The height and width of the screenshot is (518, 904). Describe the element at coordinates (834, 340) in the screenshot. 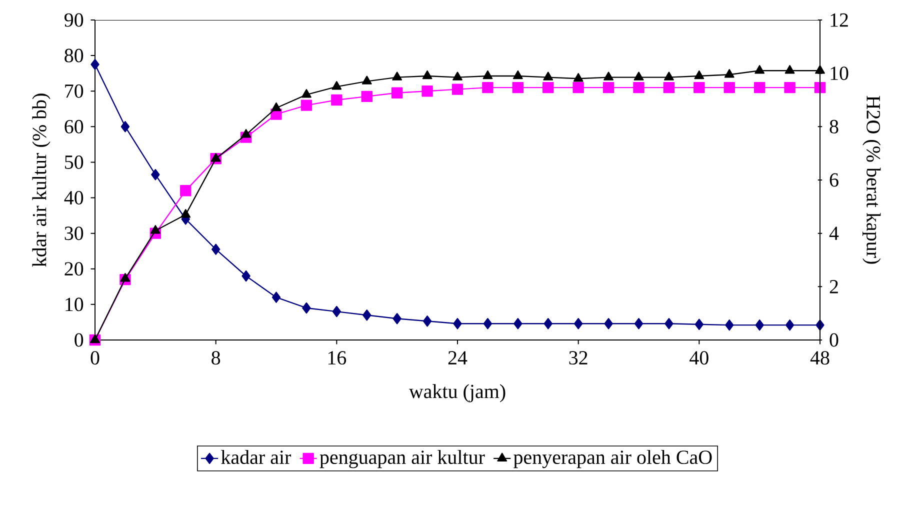

I see `y2-tick-label: 0` at that location.